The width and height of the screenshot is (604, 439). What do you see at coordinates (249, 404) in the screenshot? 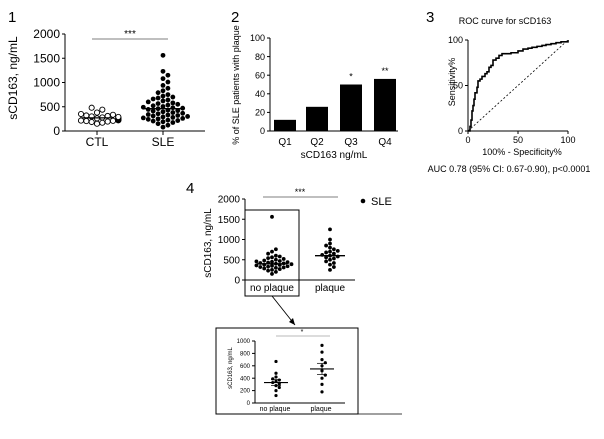
I see `inset-y-tick-label: 0` at bounding box center [249, 404].